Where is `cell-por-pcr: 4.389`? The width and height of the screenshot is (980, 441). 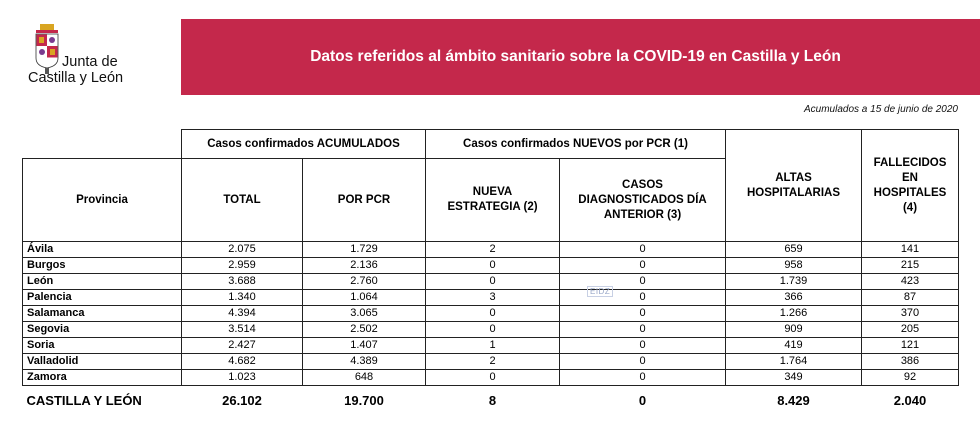
cell-por-pcr: 4.389 is located at coordinates (364, 361).